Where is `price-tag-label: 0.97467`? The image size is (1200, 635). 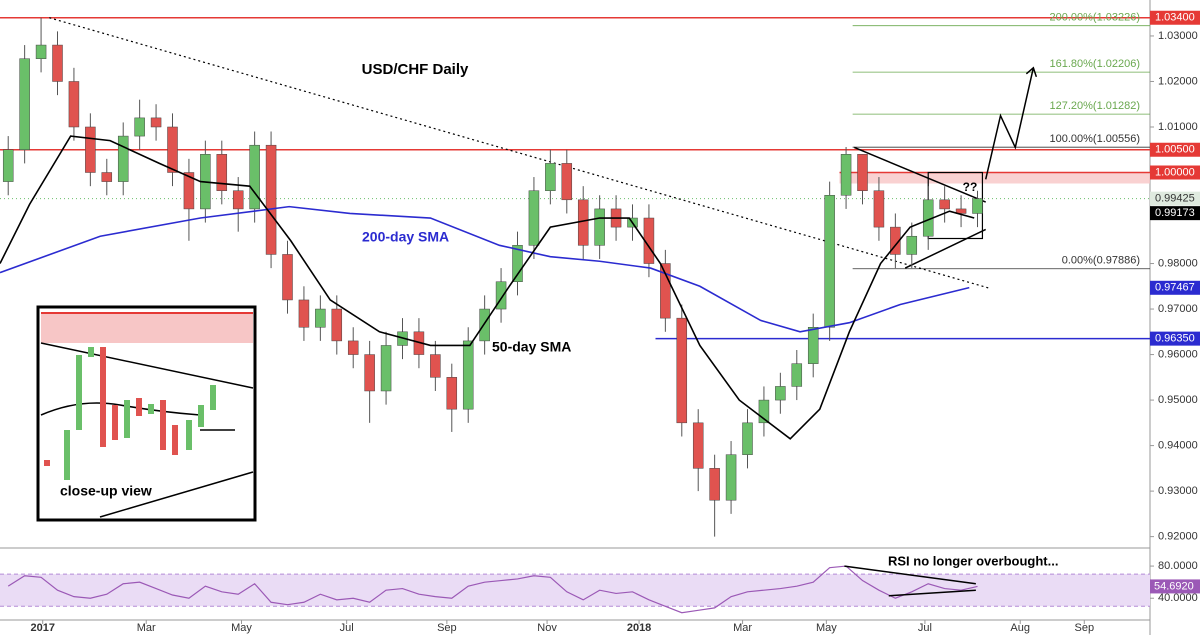 price-tag-label: 0.97467 is located at coordinates (1175, 288).